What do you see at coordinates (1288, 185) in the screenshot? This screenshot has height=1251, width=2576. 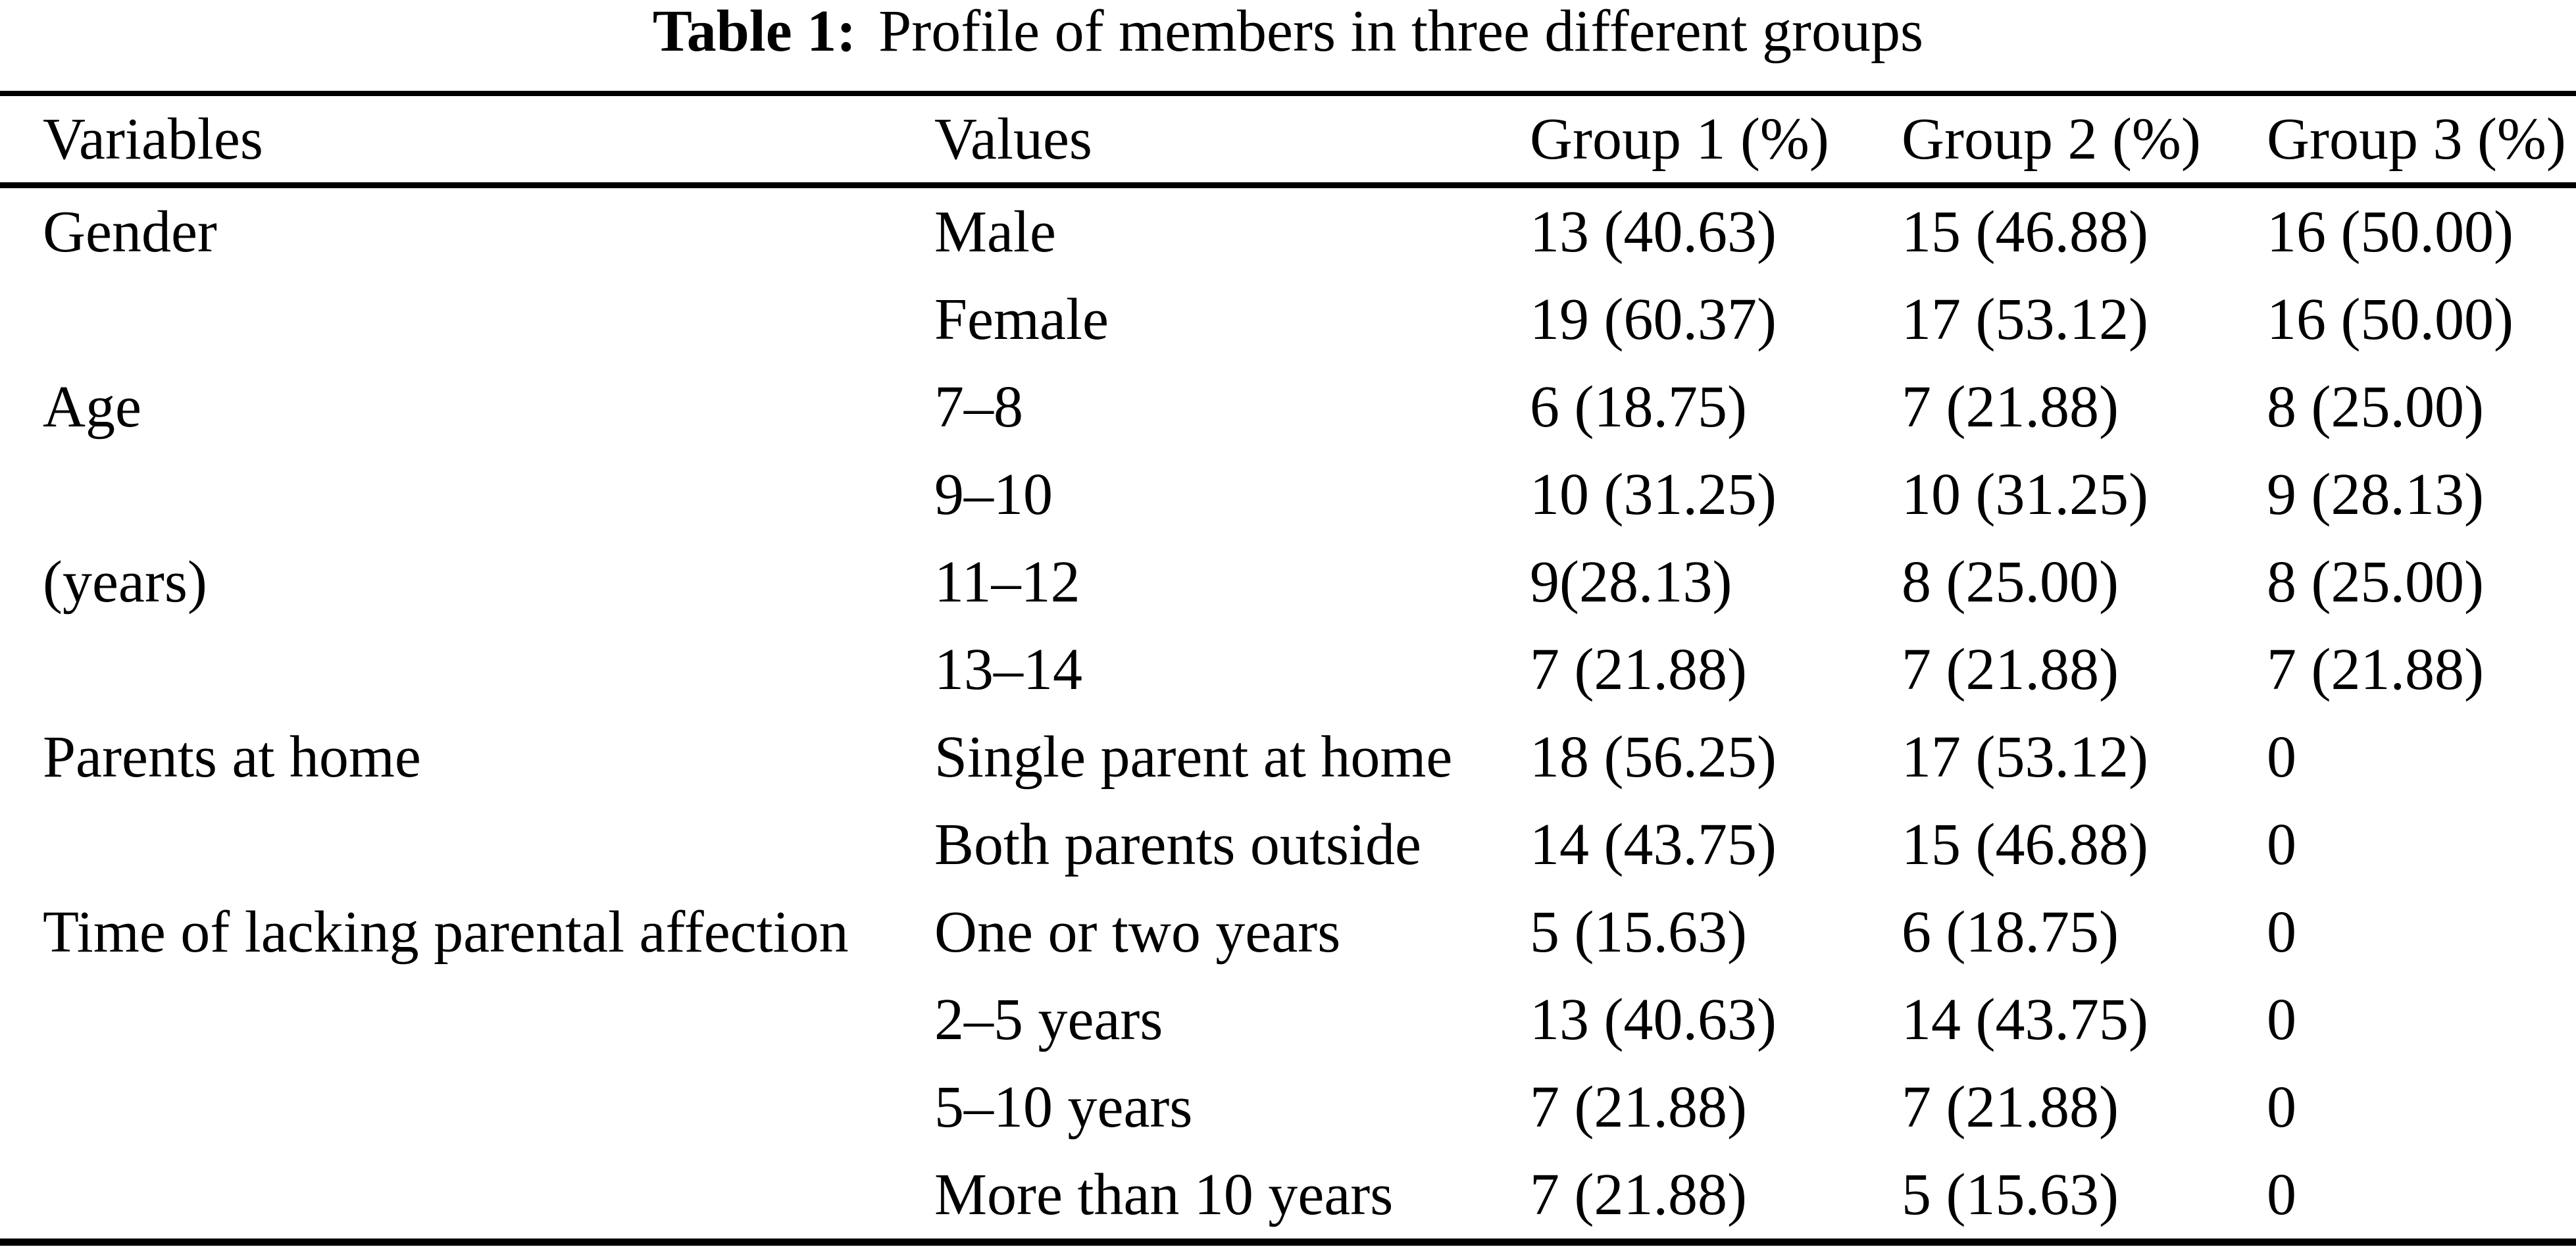 I see `header-rule` at bounding box center [1288, 185].